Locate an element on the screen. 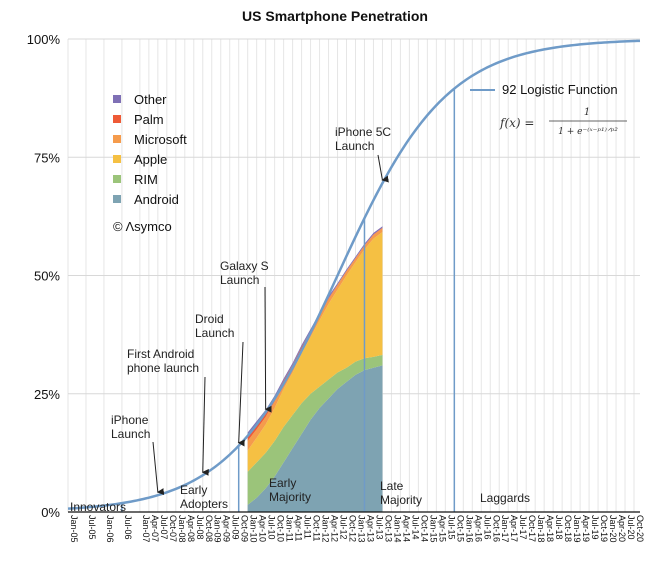 This screenshot has width=670, height=565. legend-label-palm: Palm is located at coordinates (149, 119).